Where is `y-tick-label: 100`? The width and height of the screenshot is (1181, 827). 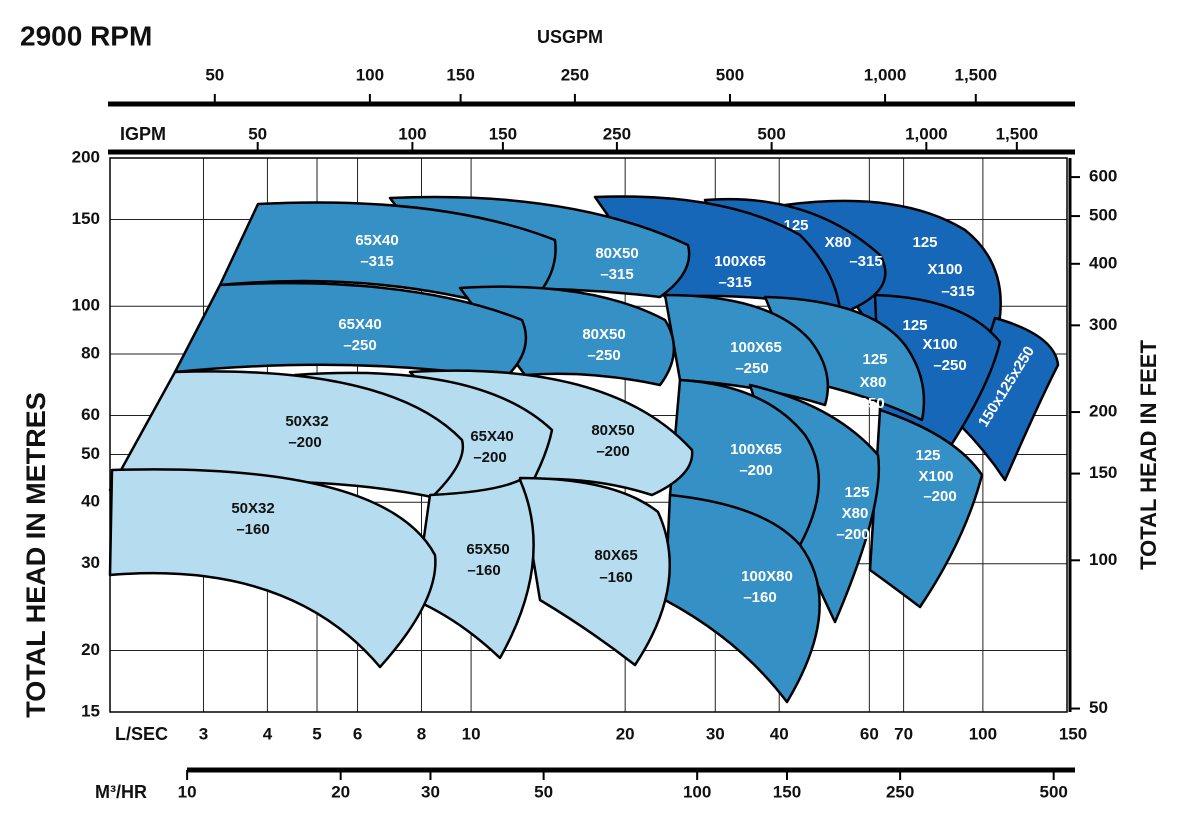 y-tick-label: 100 is located at coordinates (86, 305).